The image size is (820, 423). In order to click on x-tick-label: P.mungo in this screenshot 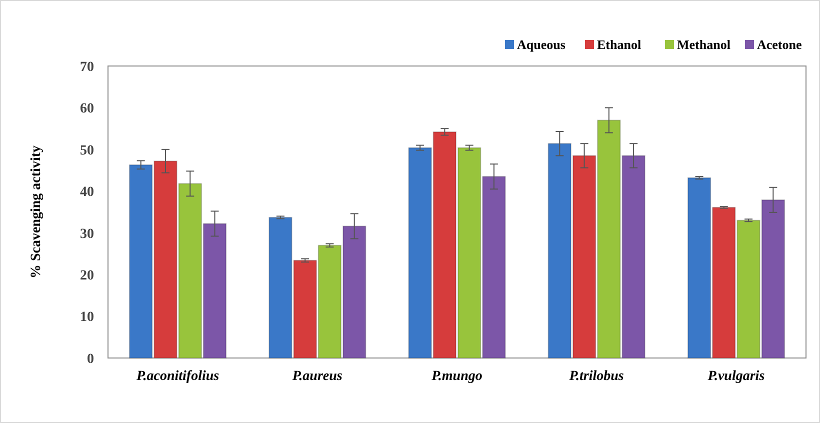, I will do `click(457, 376)`.